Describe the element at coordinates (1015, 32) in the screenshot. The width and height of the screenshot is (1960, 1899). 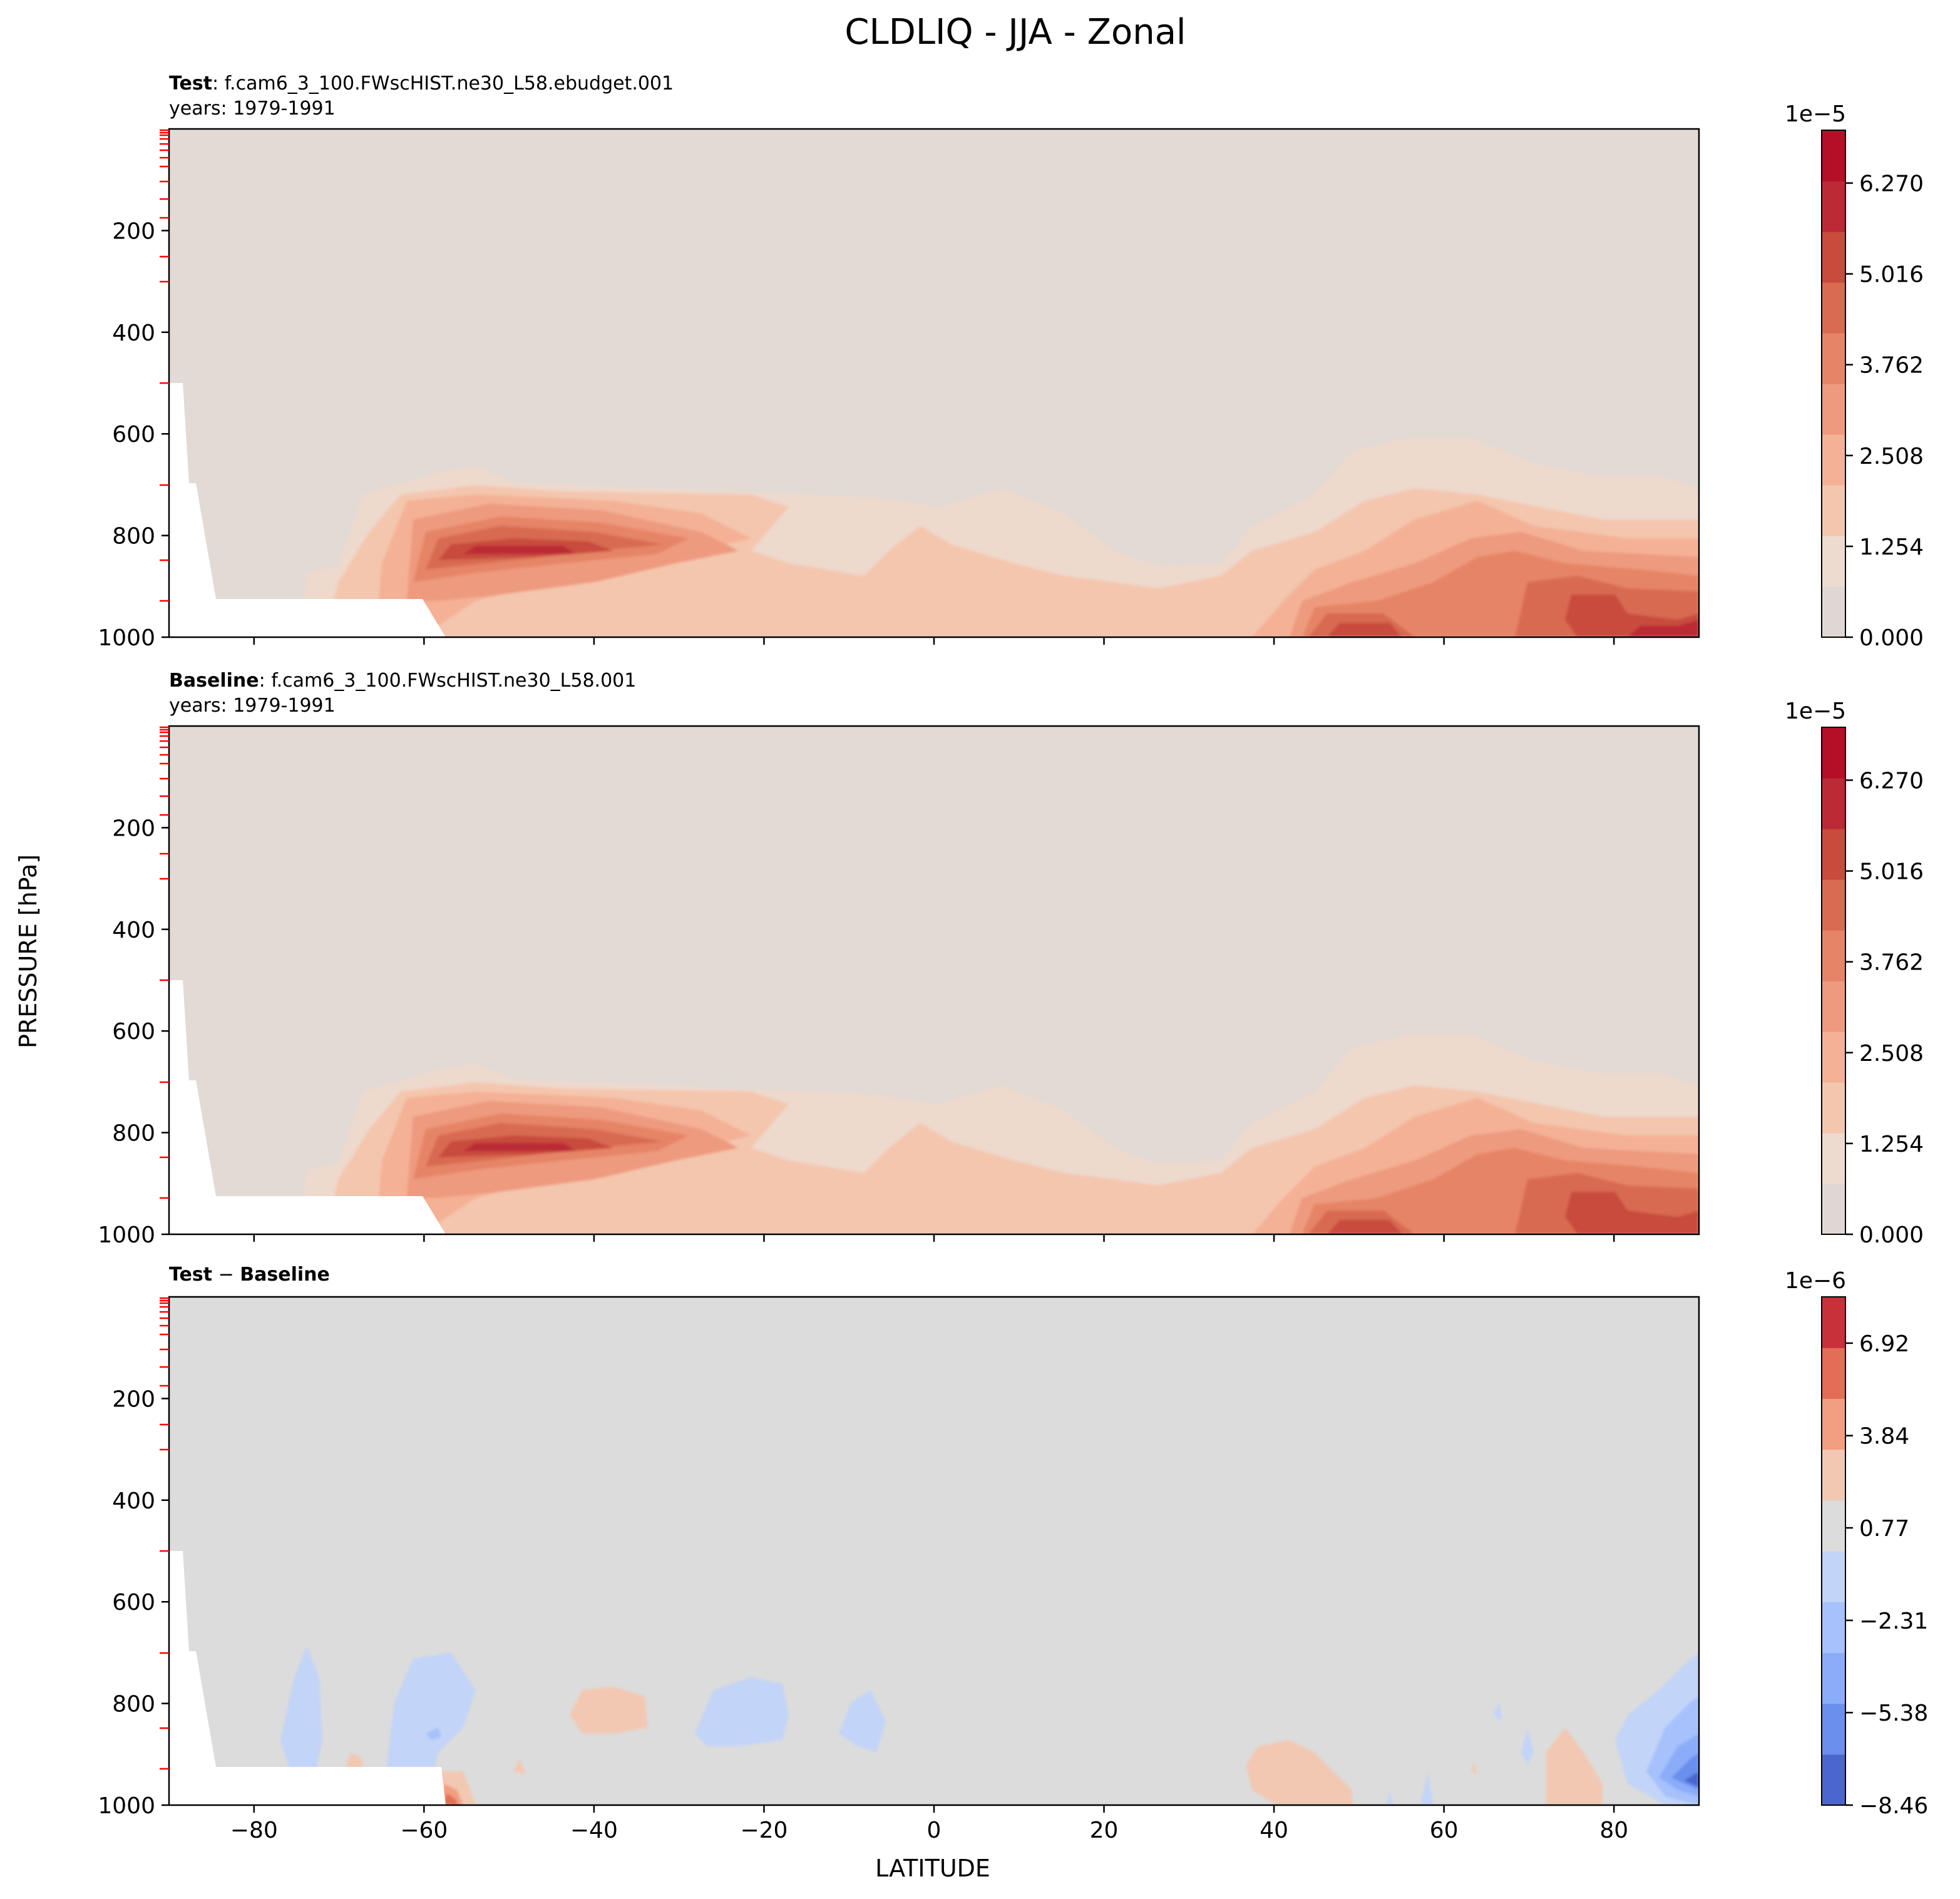
I see `figure-title: CLDLIQ - JJA - Zonal` at that location.